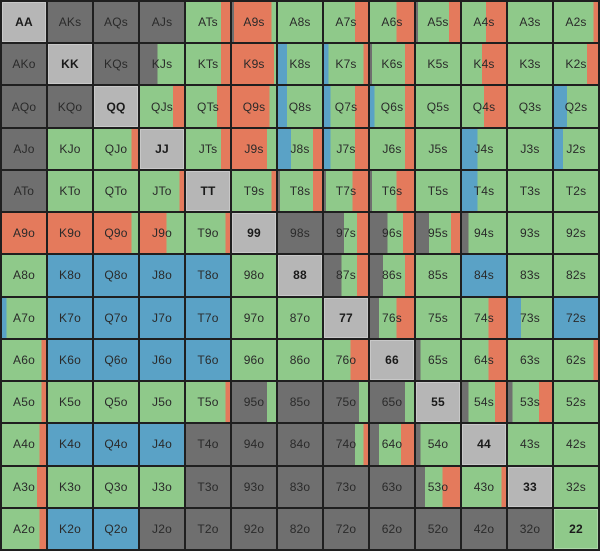 This screenshot has height=551, width=600. Describe the element at coordinates (484, 486) in the screenshot. I see `hand-cell-43o: 43o` at that location.